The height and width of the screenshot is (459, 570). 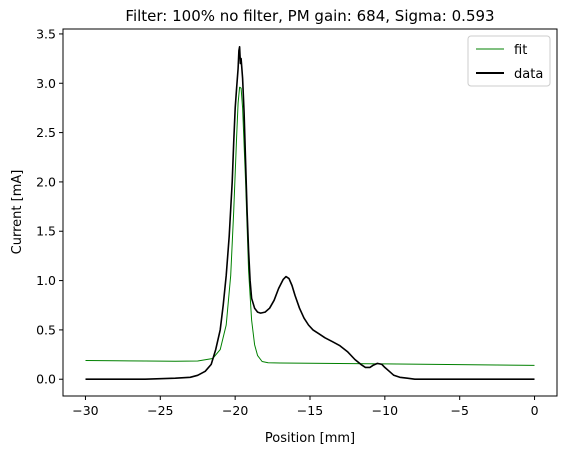 I want to click on x-axis: −30 −25 −20 −15 −10 −5 0, so click(x=305, y=407).